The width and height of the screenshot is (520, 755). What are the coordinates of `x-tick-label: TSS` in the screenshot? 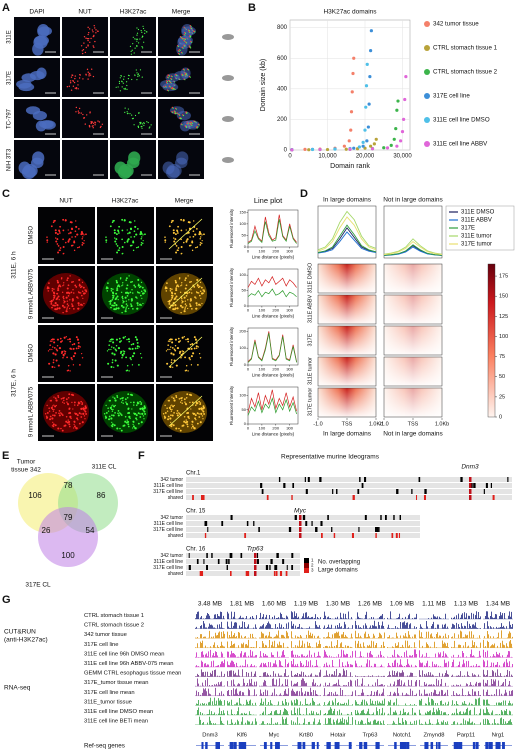 It's located at (413, 424).